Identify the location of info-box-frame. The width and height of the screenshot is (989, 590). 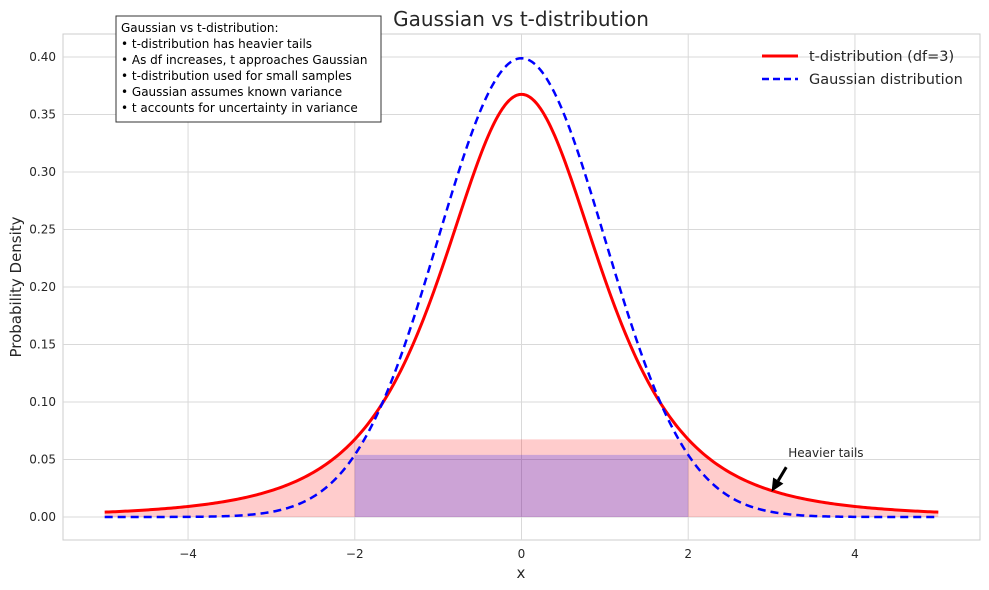
(248, 69).